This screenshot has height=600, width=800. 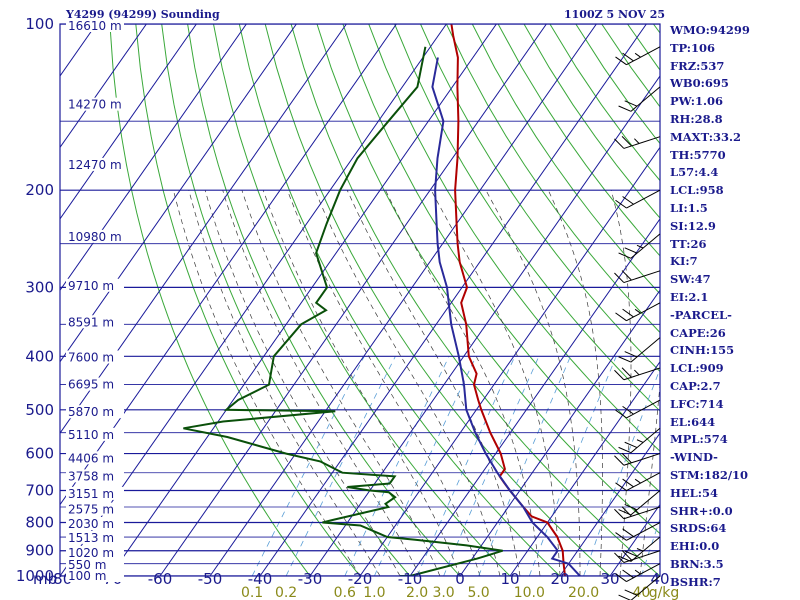 I want to click on axis-unit-label: mb, so click(x=45, y=579).